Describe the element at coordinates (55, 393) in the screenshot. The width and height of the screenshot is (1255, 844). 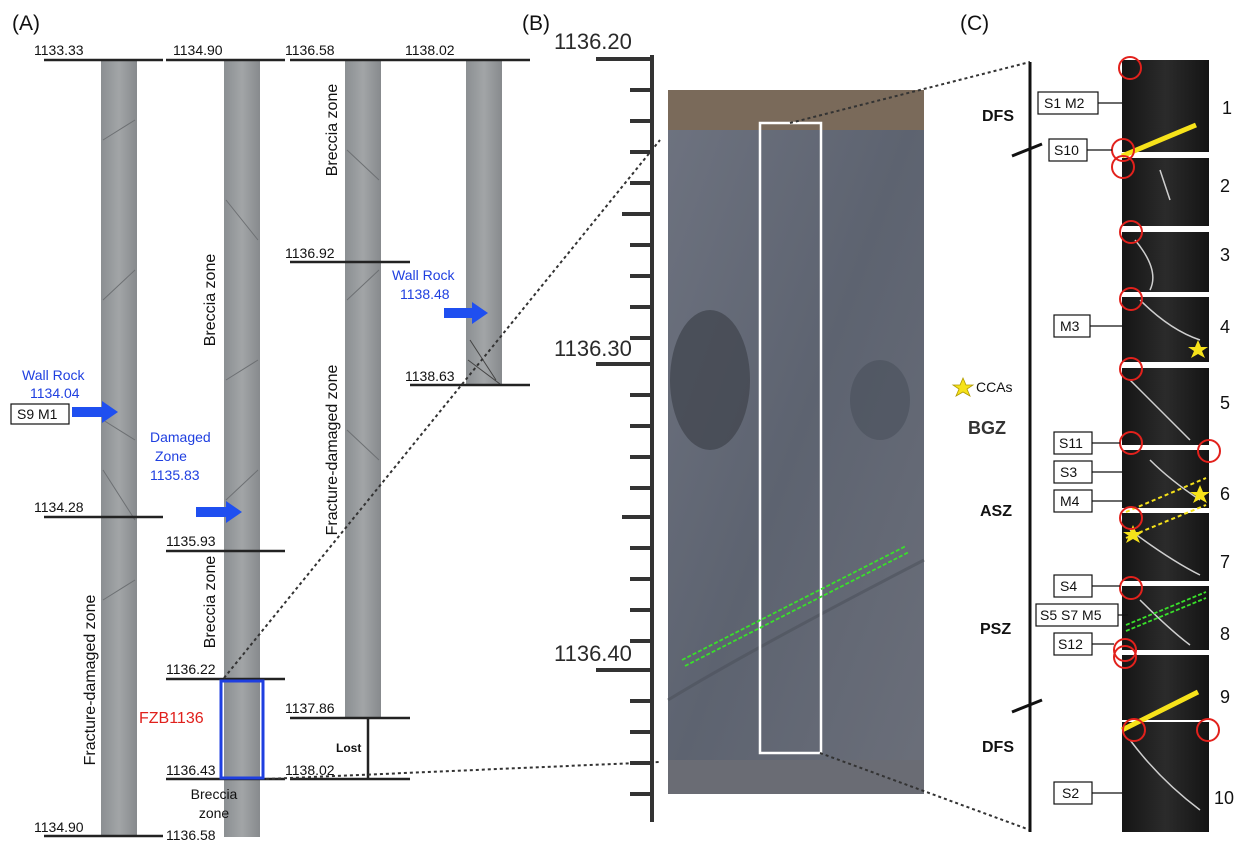
I see `wall-rock-depth: 1134.04` at that location.